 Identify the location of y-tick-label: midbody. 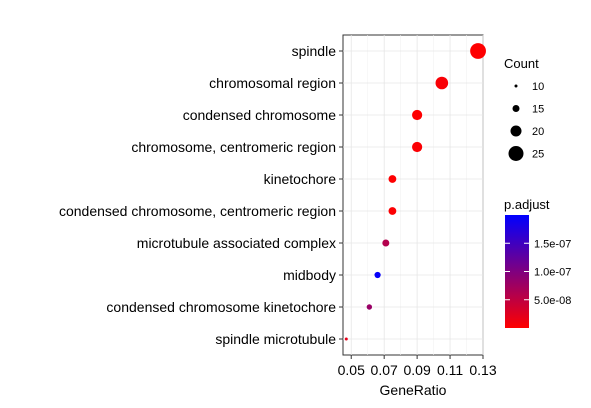
(309, 275).